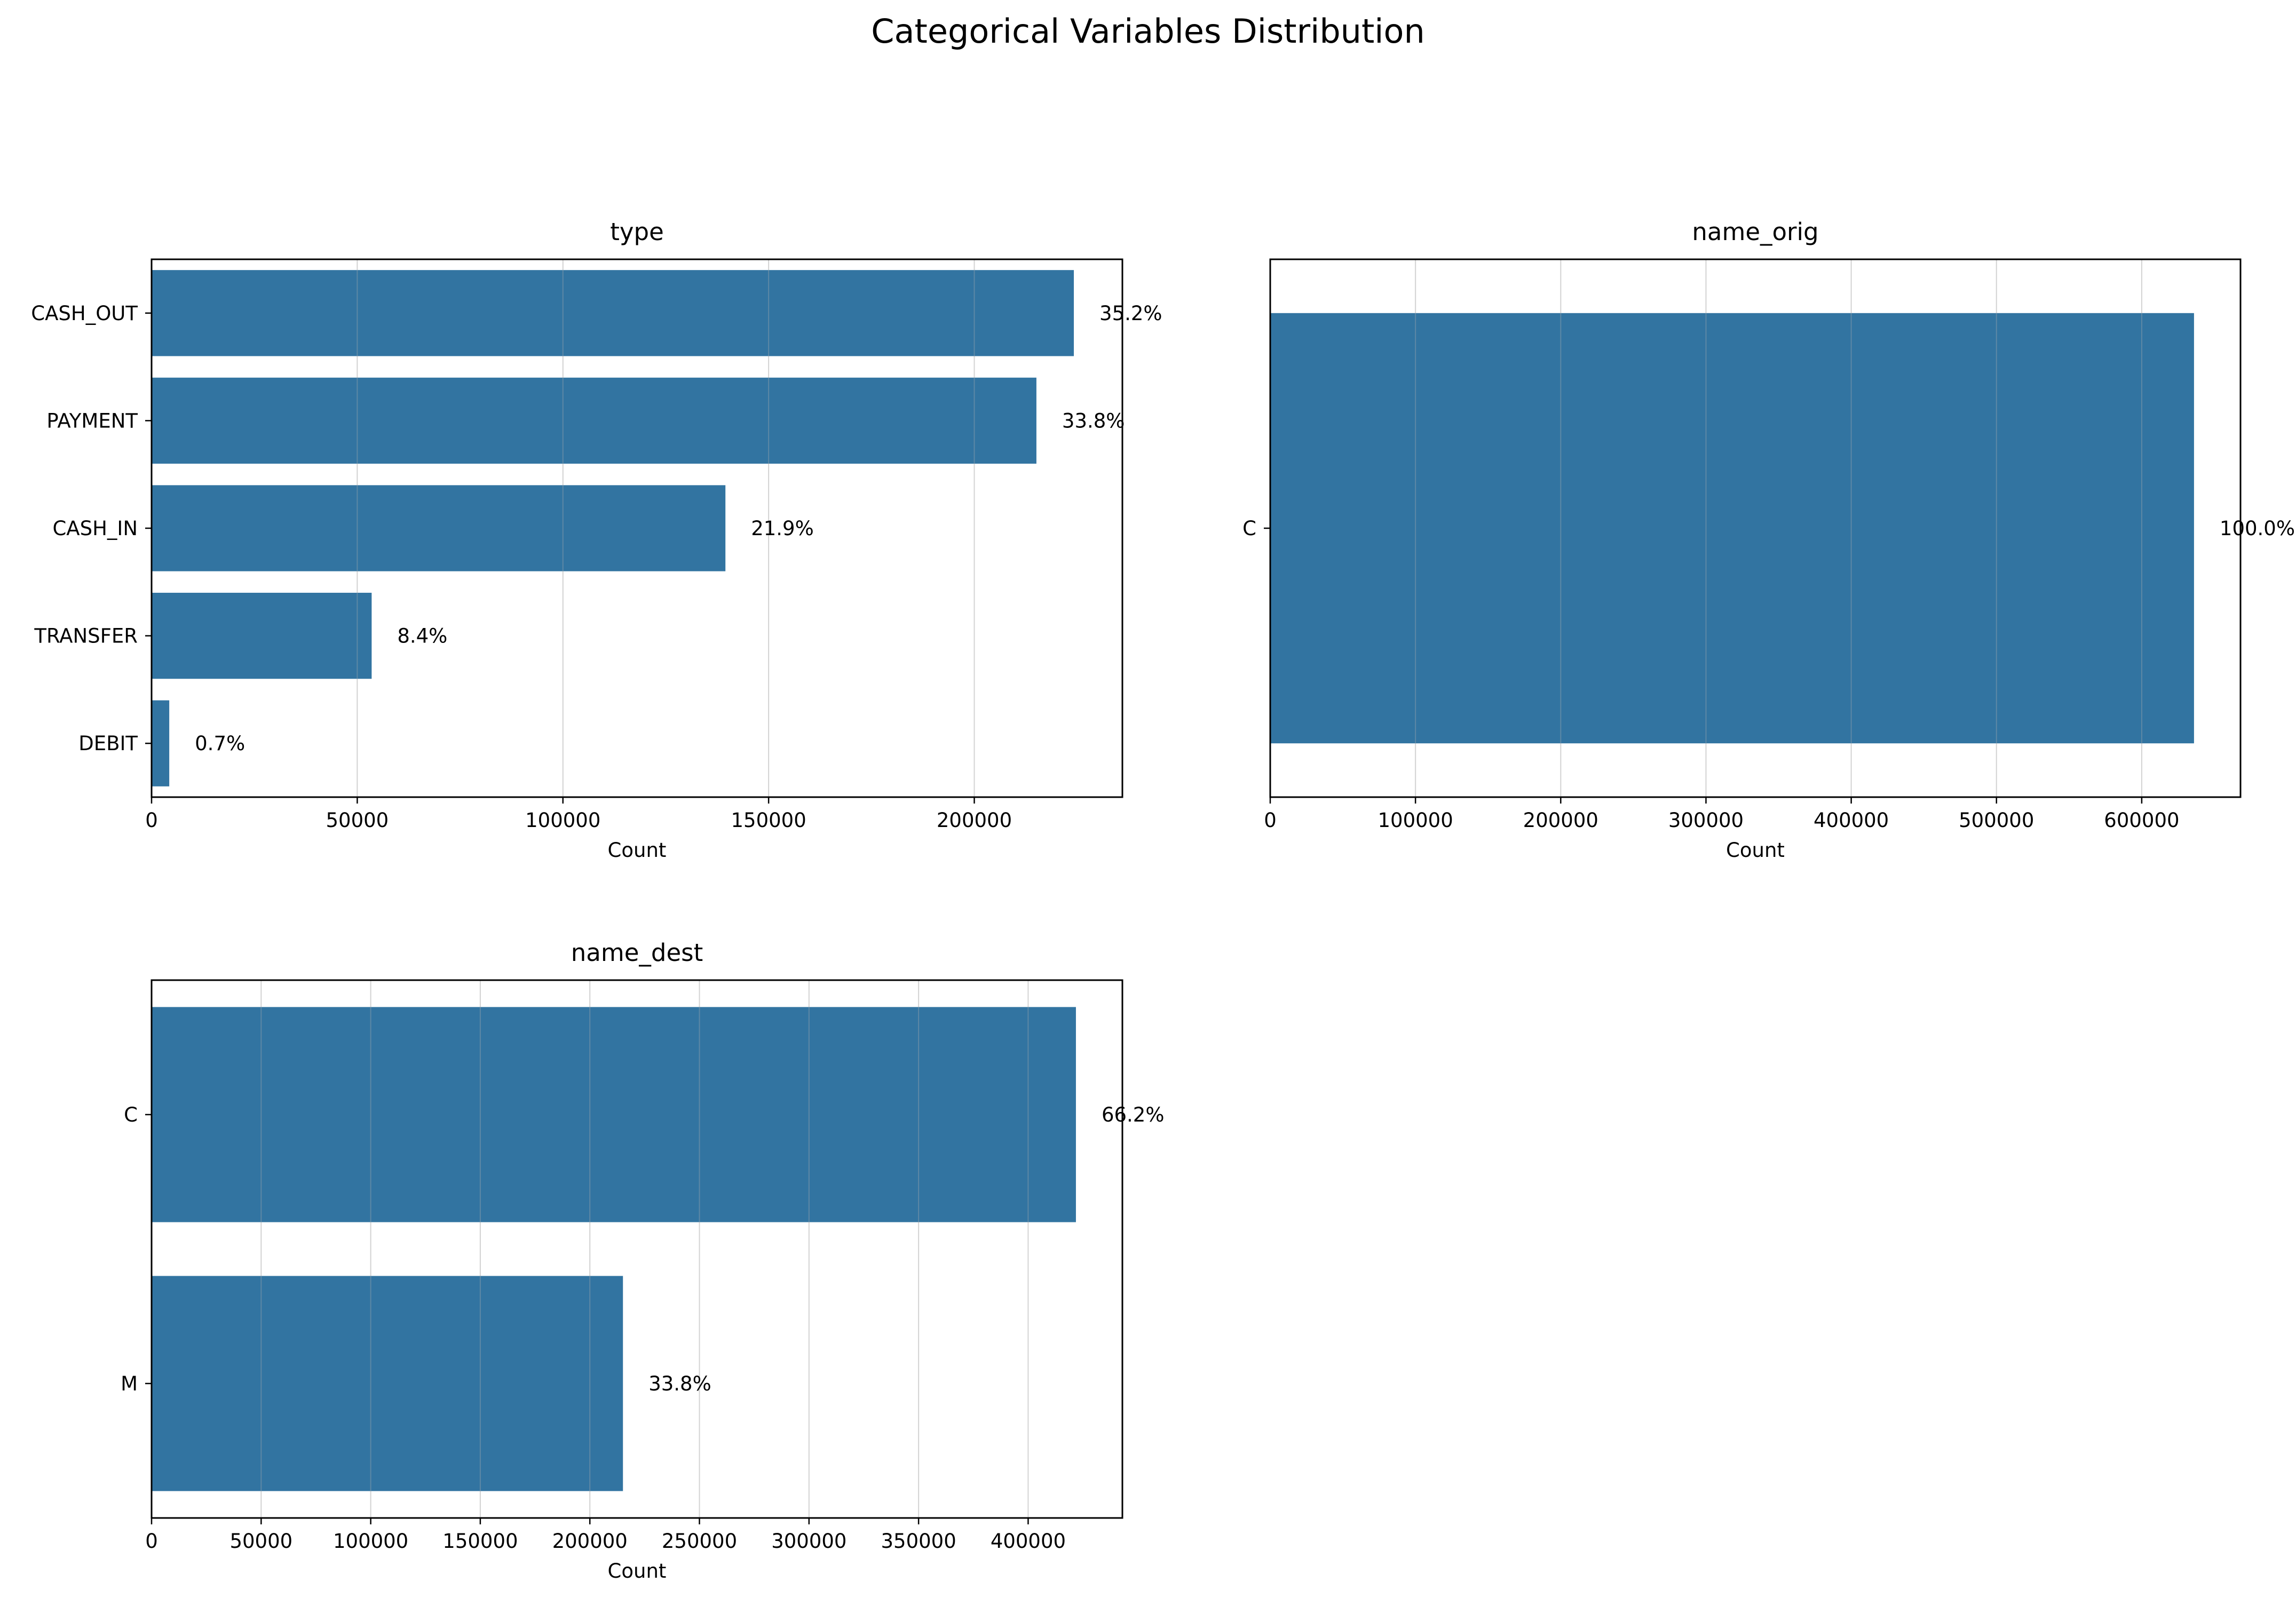  I want to click on subplot-title: name_dest, so click(637, 953).